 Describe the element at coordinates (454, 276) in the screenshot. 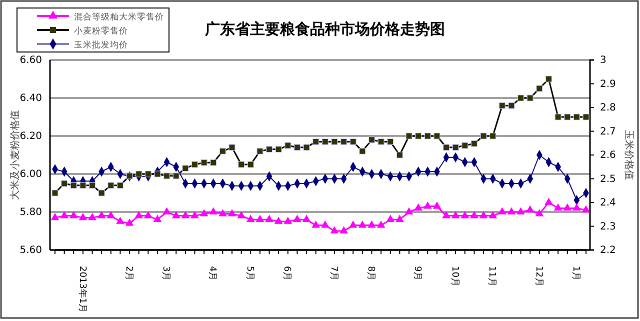

I see `x-tick-label: 10月` at that location.